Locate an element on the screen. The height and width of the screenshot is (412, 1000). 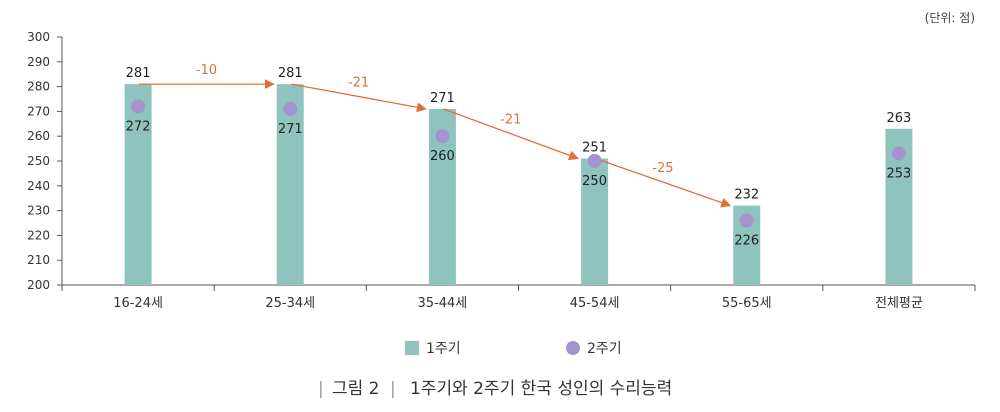
y-tick-label: 230 is located at coordinates (38, 211).